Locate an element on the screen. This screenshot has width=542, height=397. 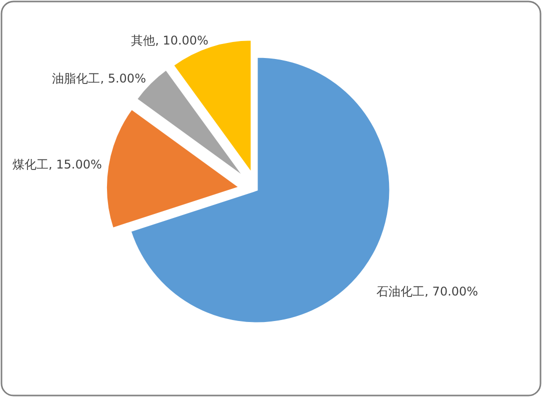
slice-label: 其他, 10.00% is located at coordinates (169, 40).